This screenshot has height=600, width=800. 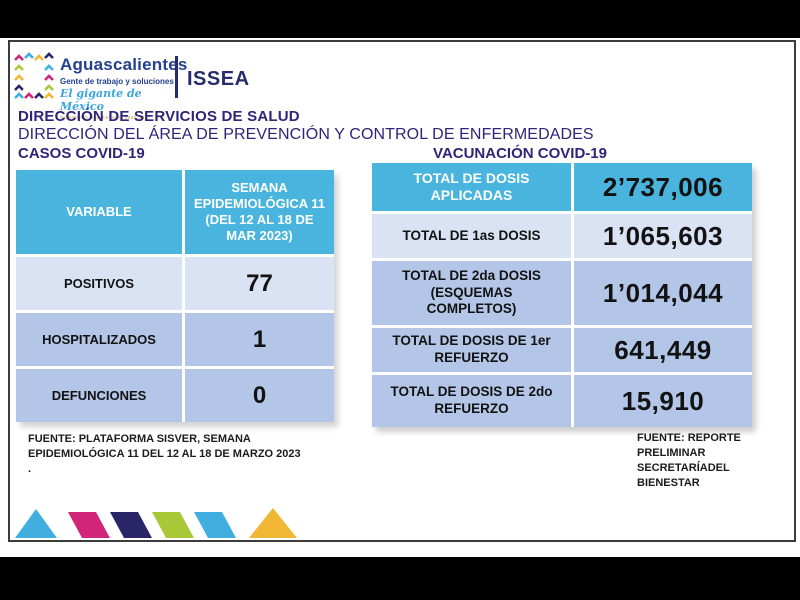 What do you see at coordinates (30, 469) in the screenshot?
I see `casos-source-line: .` at bounding box center [30, 469].